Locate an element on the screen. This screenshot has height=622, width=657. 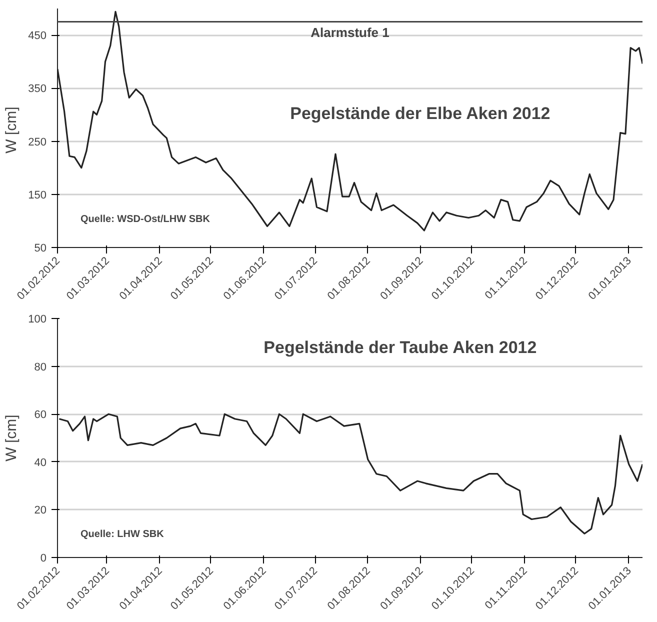
text: Pegelstände der Elbe Aken 2012 is located at coordinates (420, 113).